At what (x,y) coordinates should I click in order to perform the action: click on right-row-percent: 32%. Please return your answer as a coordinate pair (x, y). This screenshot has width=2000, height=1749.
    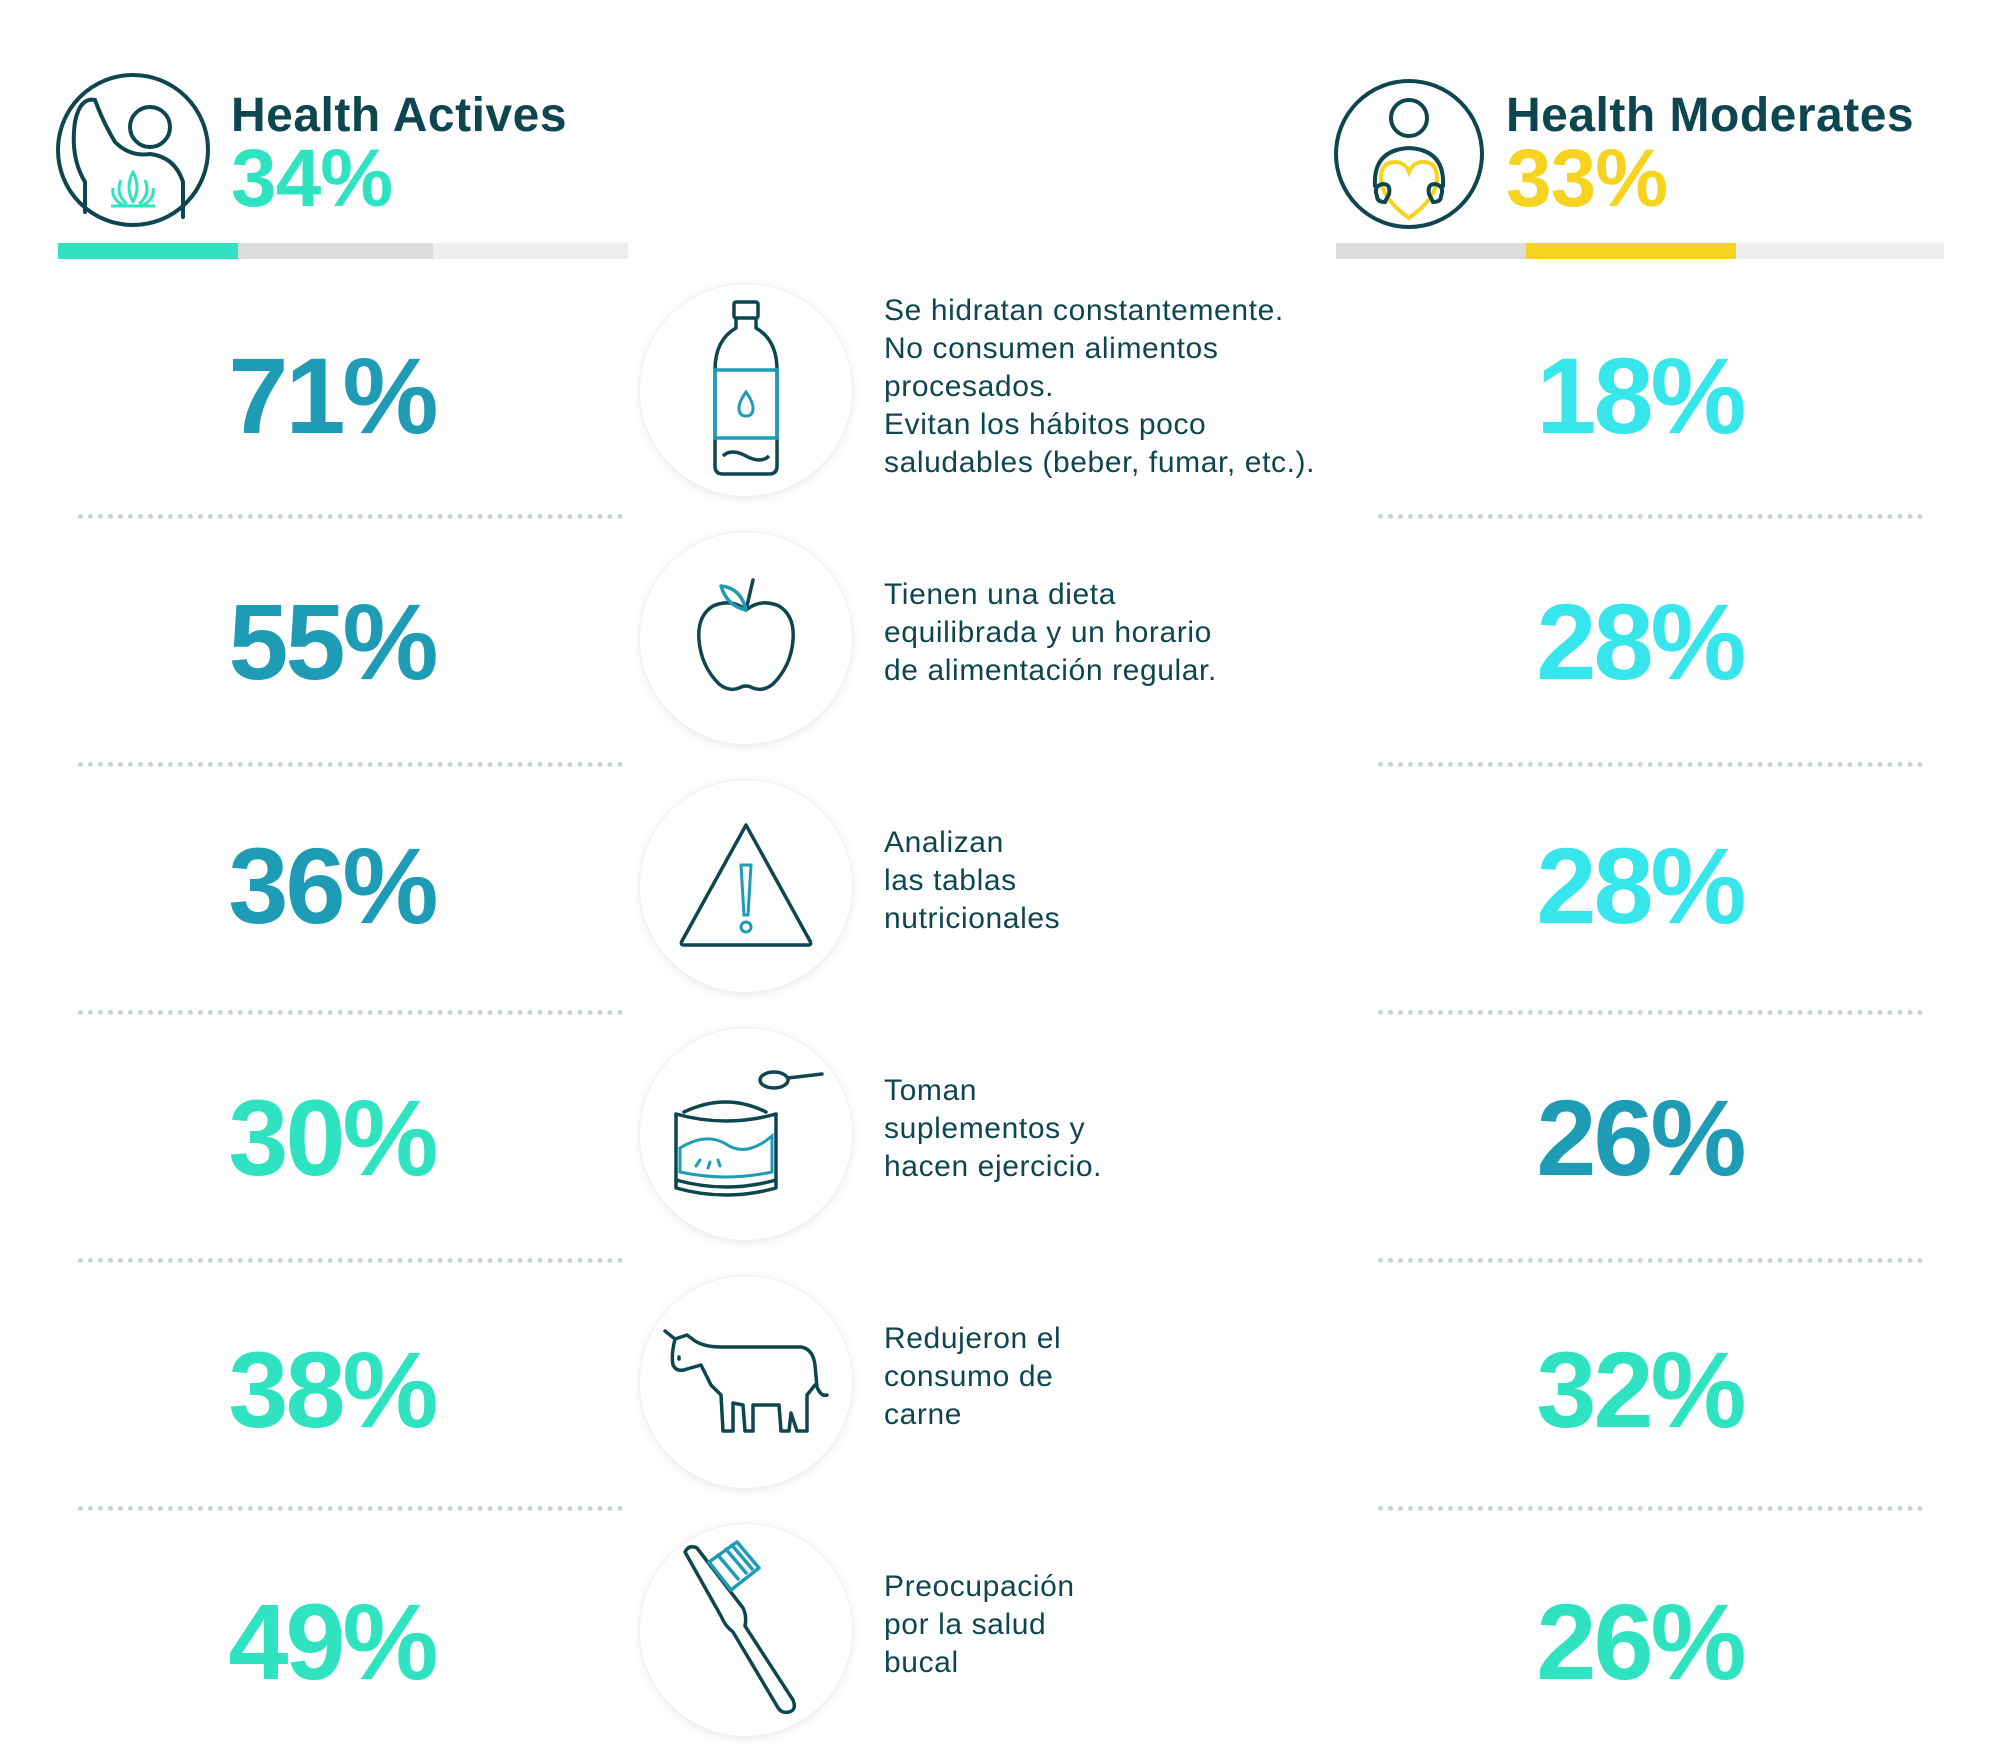
    Looking at the image, I should click on (1641, 1389).